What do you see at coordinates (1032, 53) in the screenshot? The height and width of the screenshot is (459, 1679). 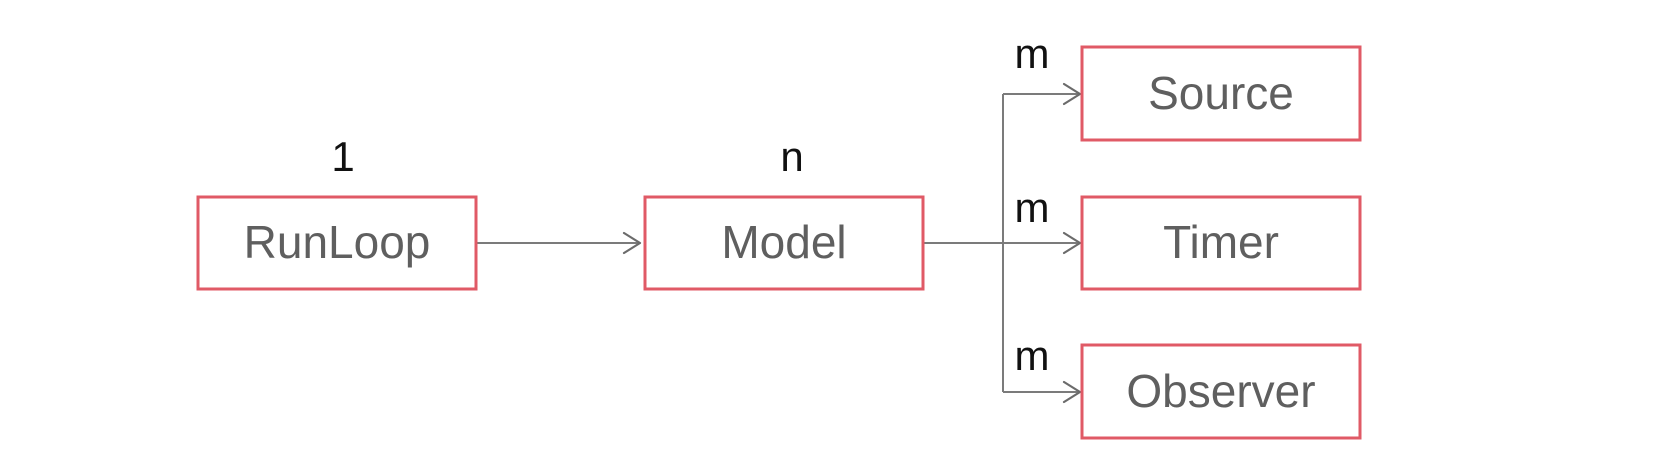 I see `multiplicity-source: m` at bounding box center [1032, 53].